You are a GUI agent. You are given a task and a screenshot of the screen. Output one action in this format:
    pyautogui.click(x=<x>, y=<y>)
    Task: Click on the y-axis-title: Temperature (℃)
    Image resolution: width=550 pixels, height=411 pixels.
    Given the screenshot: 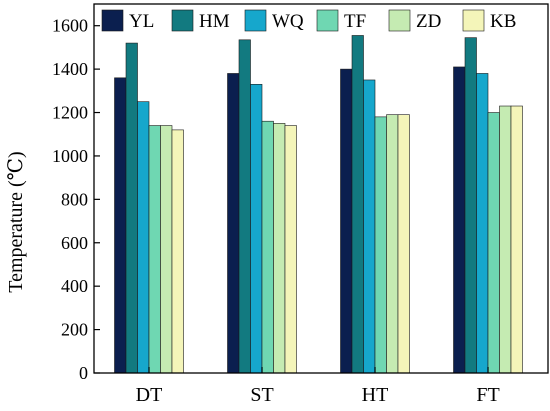 What is the action you would take?
    pyautogui.click(x=16, y=221)
    